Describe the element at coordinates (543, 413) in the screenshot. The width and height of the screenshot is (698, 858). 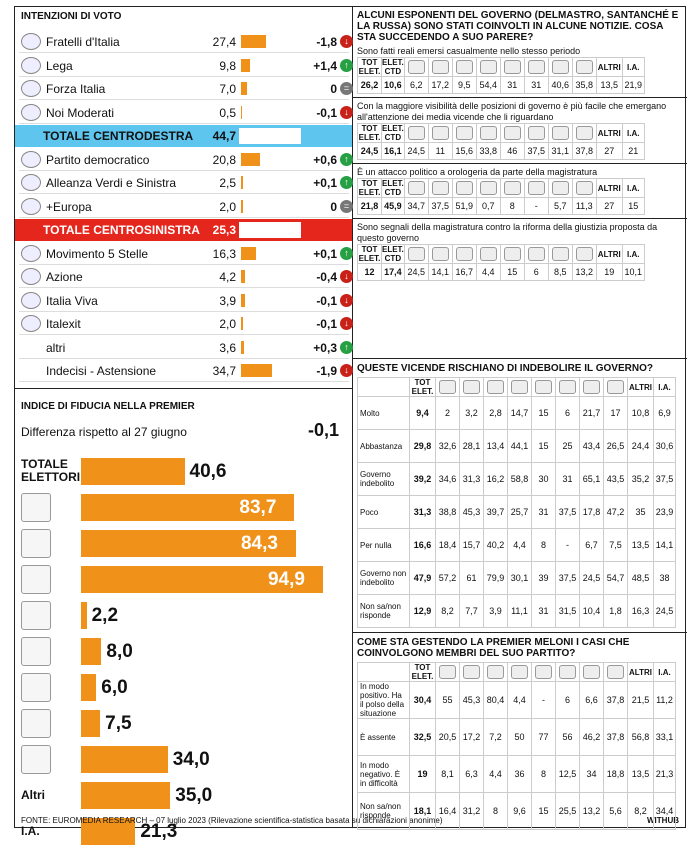
I see `cell: 15` at that location.